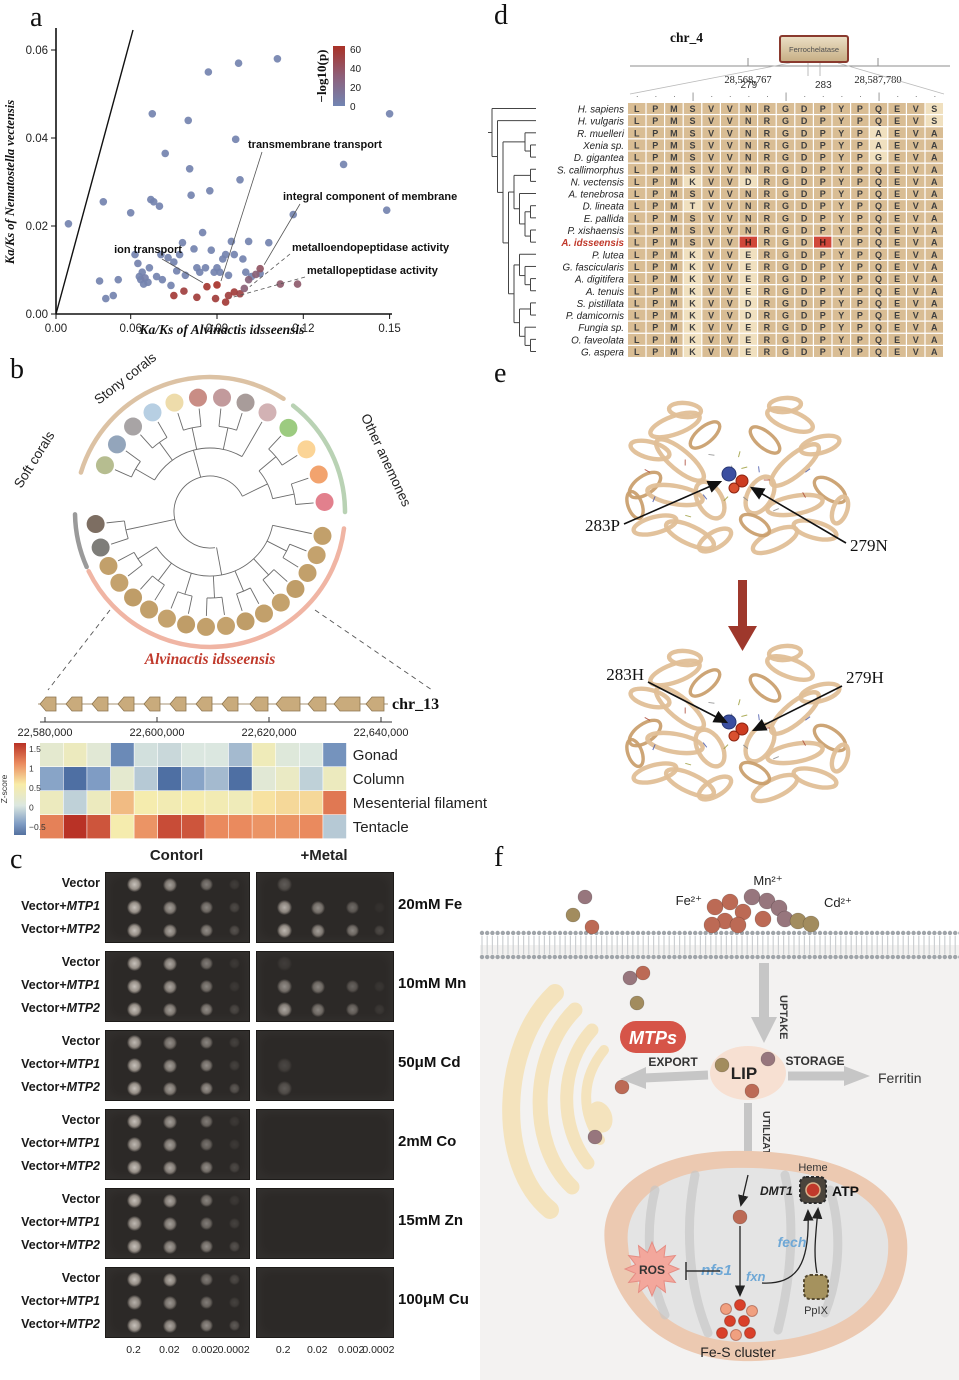 Image resolution: width=959 pixels, height=1380 pixels. What do you see at coordinates (371, 248) in the screenshot?
I see `annotation-label: metalloendopeptidase activity` at bounding box center [371, 248].